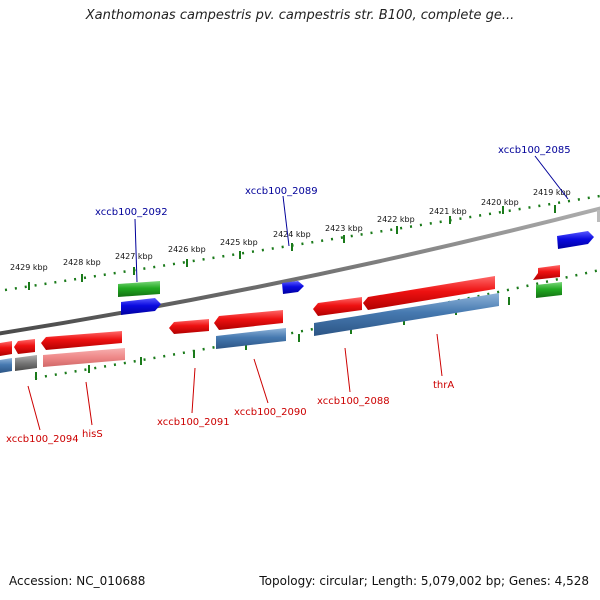 Image resolution: width=600 pixels, height=600 pixels. What do you see at coordinates (131, 212) in the screenshot?
I see `gene-label-xccb100_2092: xccb100_2092` at bounding box center [131, 212].